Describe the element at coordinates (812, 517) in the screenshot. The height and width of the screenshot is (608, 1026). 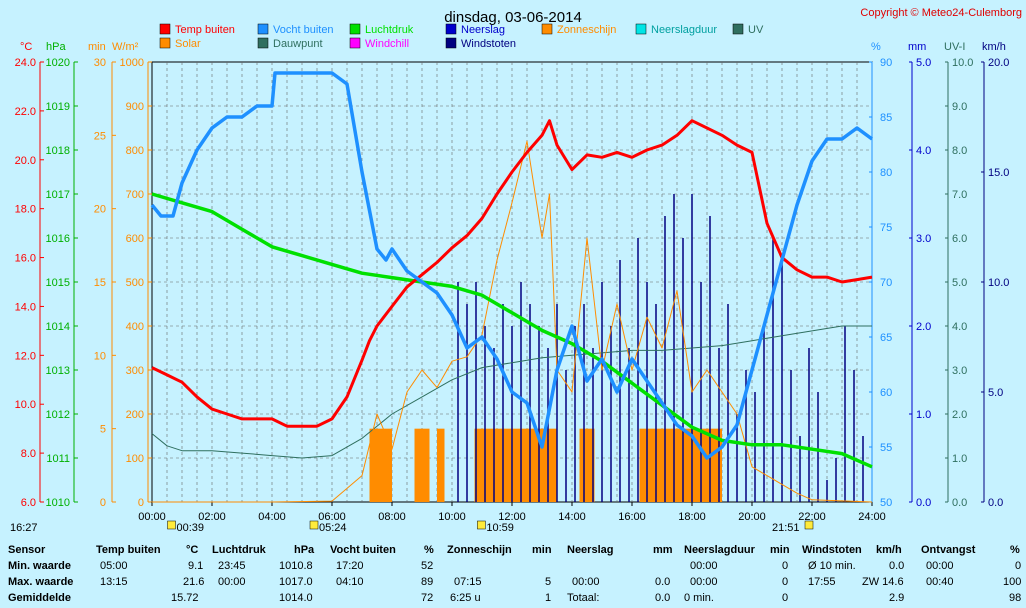
I see `x-tick-label: 22:00` at that location.